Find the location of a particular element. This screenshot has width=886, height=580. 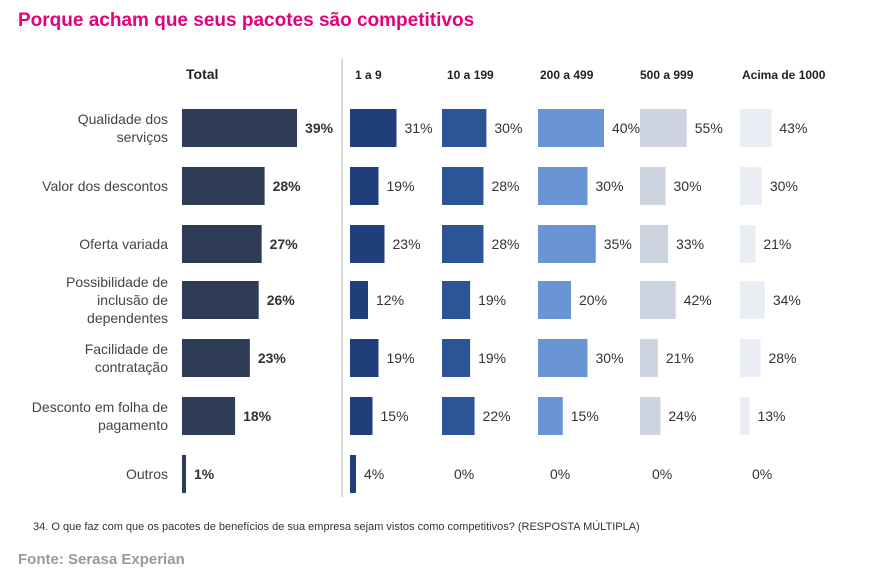

category-label: Qualidade dos serviços is located at coordinates (123, 128).